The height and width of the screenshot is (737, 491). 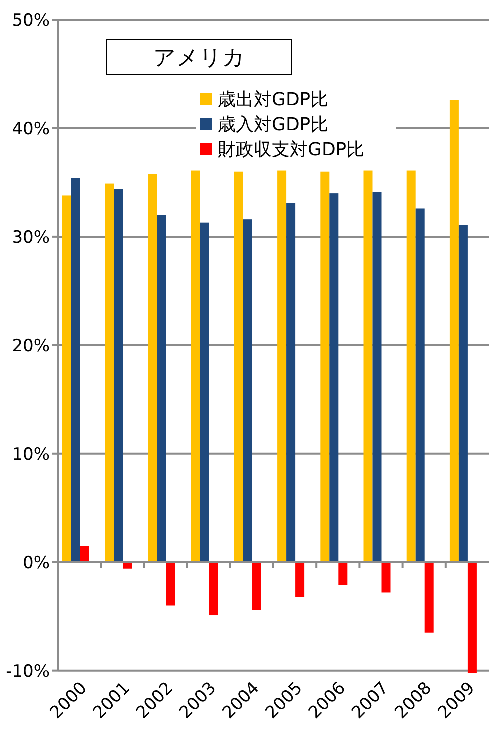 I want to click on legend-label: 歳入対GDP比, so click(x=273, y=125).